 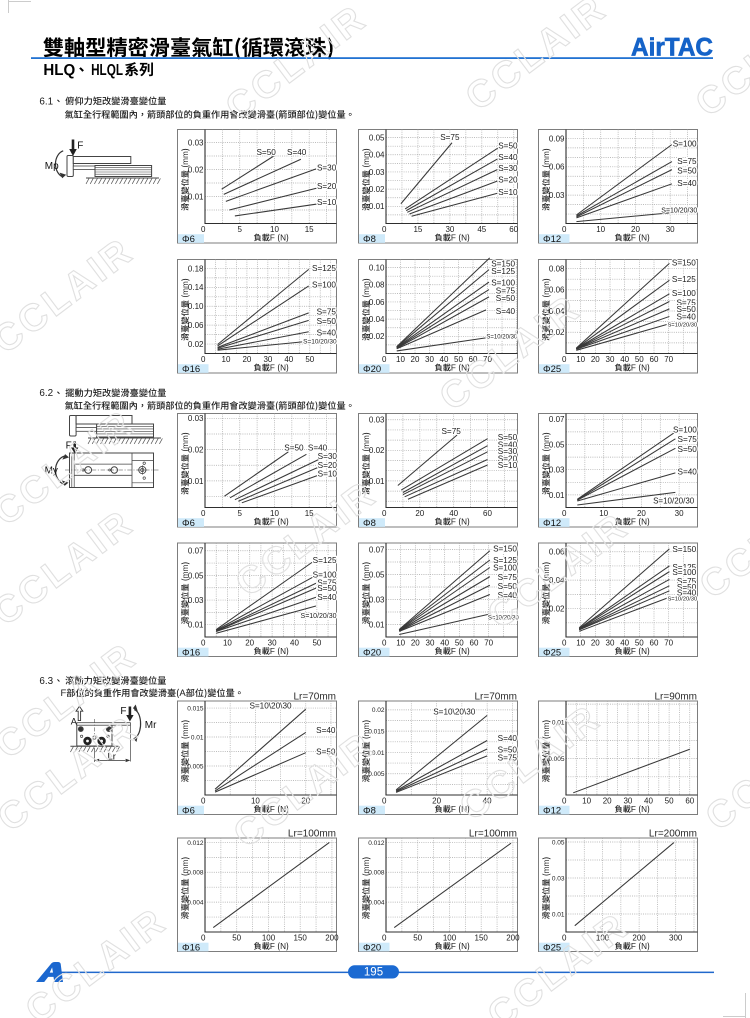 I want to click on svg-text: 0.015, so click(x=376, y=732).